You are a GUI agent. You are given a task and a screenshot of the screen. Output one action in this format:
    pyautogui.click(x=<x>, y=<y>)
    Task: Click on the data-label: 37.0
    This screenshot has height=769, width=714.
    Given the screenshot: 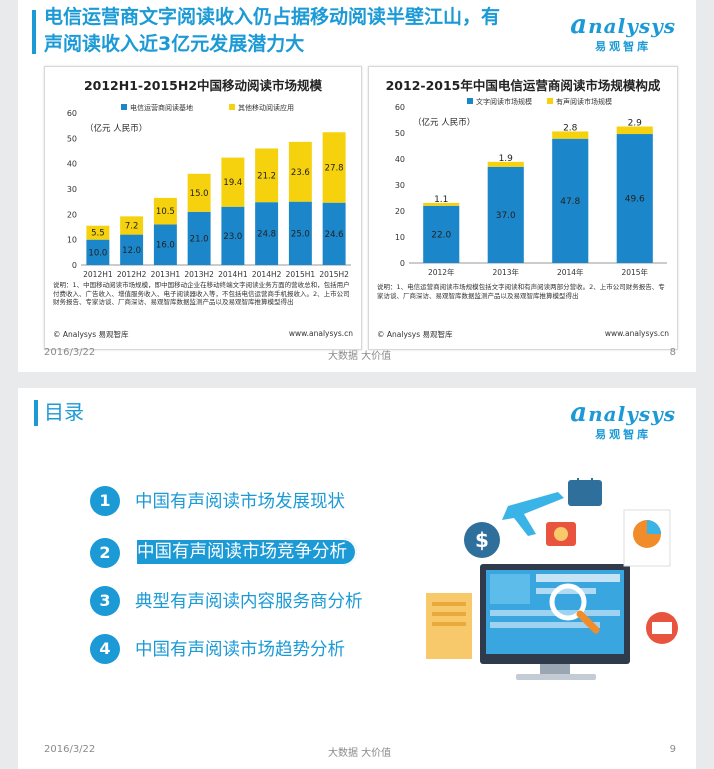 What is the action you would take?
    pyautogui.click(x=506, y=216)
    